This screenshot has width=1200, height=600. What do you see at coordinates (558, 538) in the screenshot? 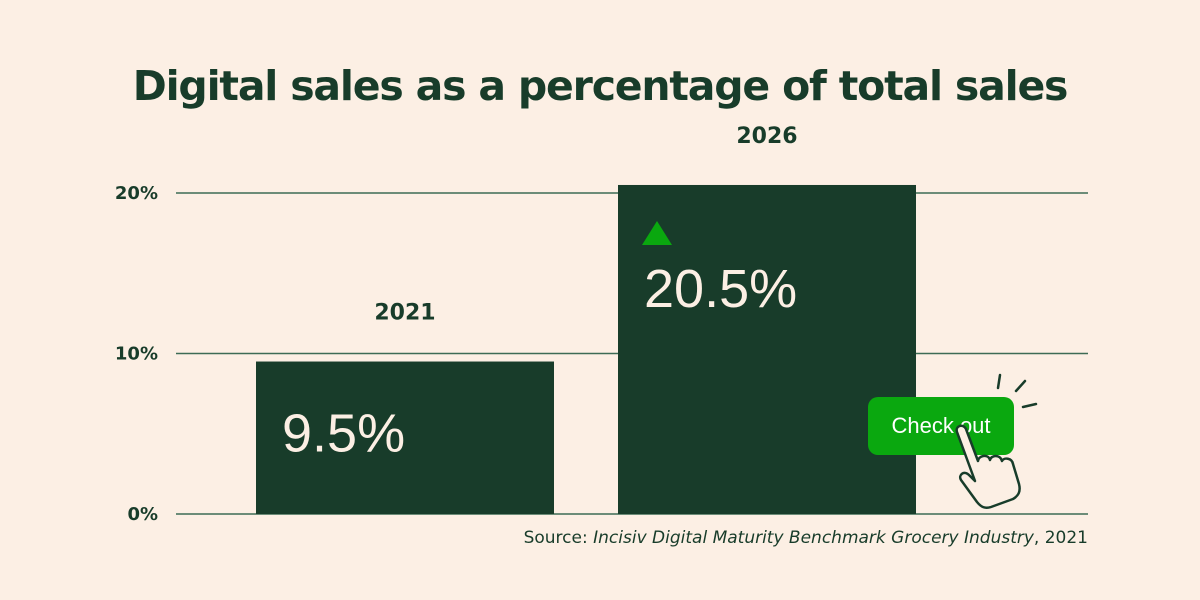
I see `source-prefix: Source:` at bounding box center [558, 538].